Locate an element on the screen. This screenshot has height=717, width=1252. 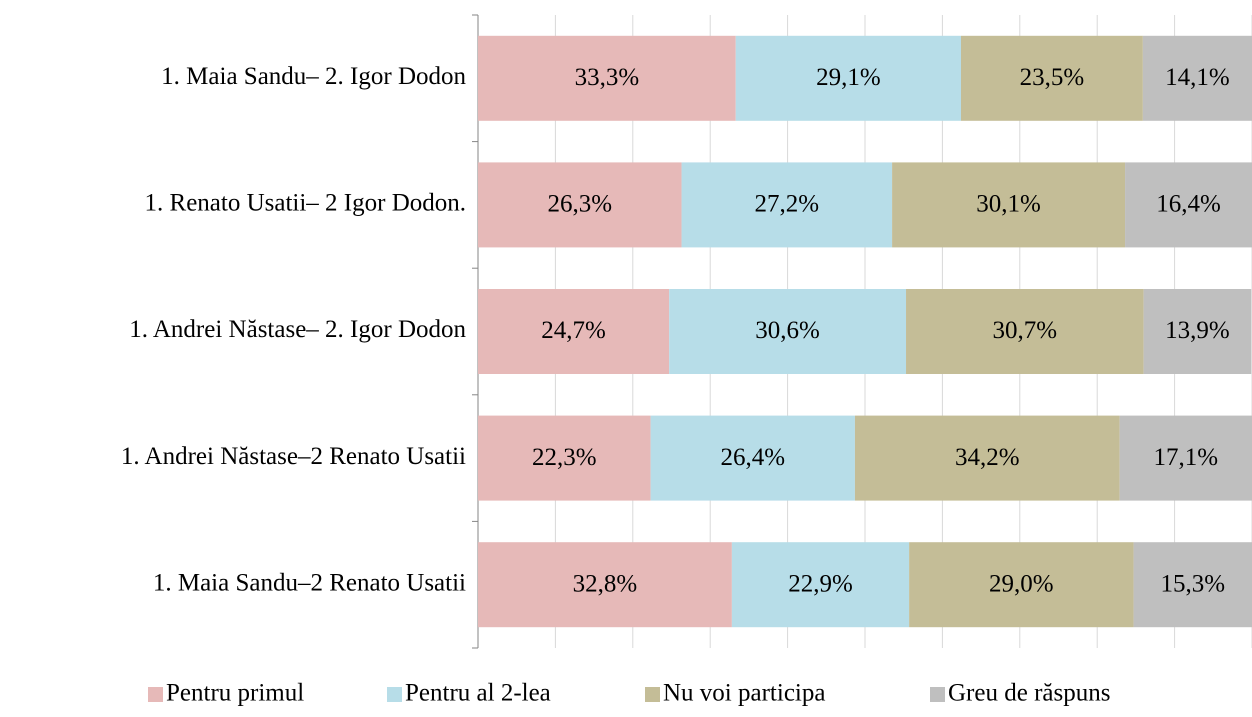
data-label: 15,3% is located at coordinates (1192, 583).